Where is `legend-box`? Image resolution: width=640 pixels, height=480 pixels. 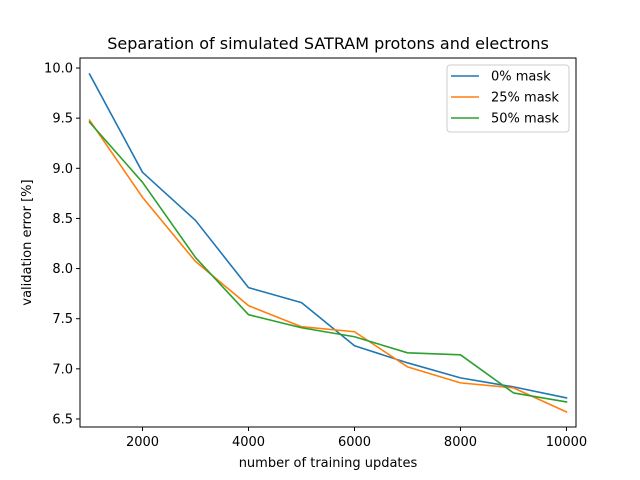
legend-box is located at coordinates (508, 98).